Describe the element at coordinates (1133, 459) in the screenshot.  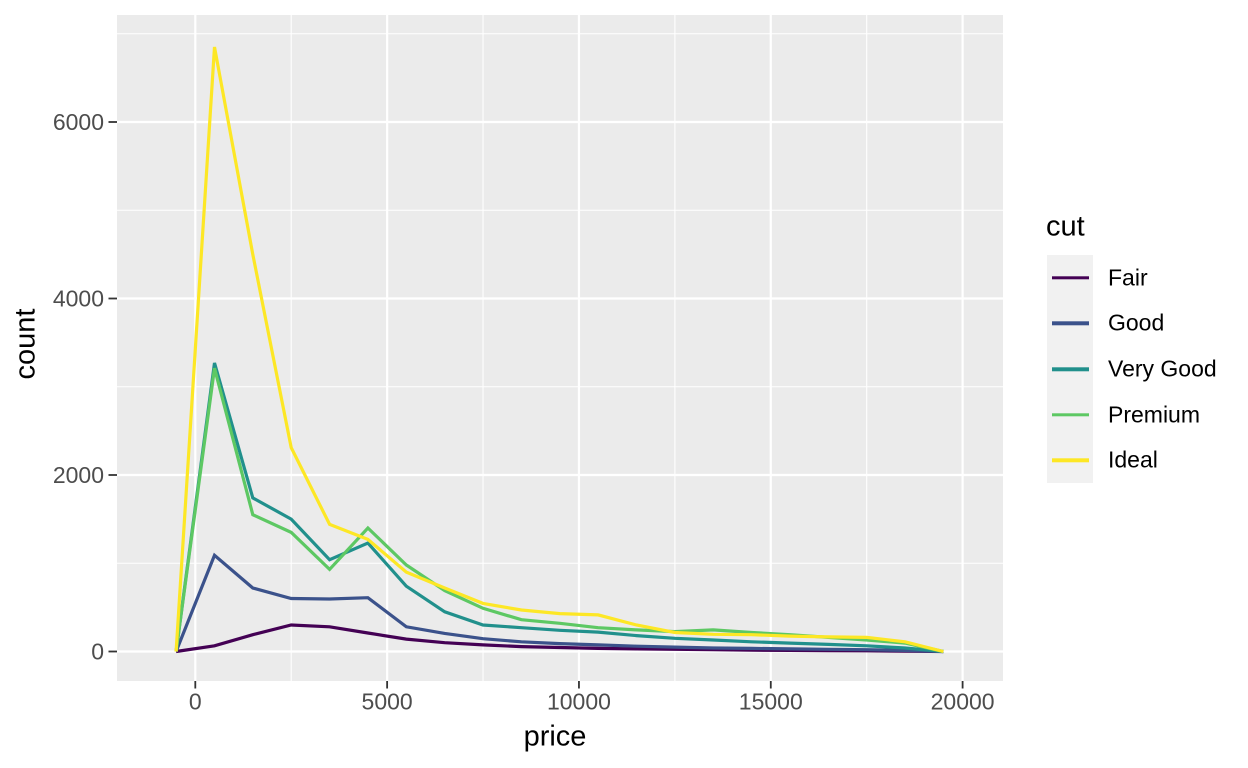
I see `legend-label: Ideal` at that location.